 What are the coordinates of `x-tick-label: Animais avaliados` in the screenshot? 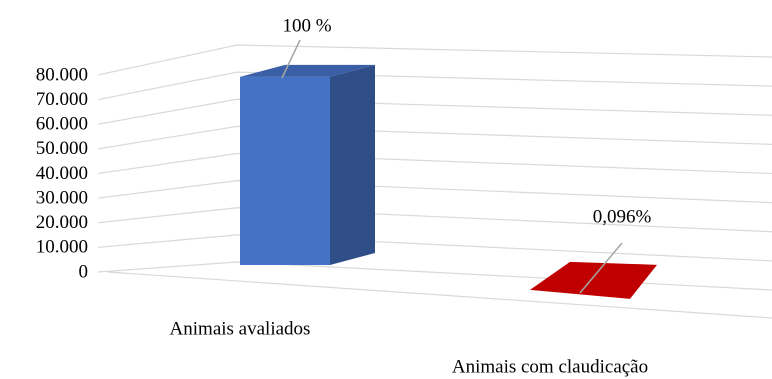 It's located at (240, 328).